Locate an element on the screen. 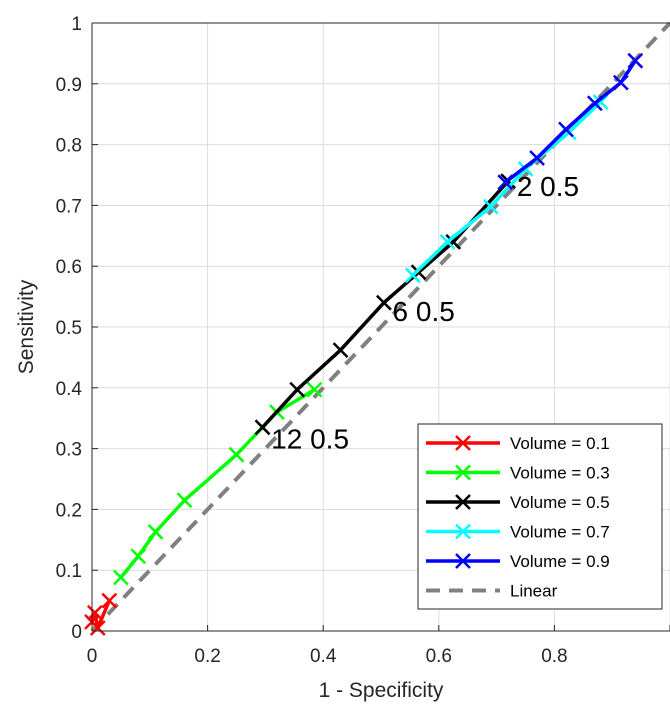  legend-label-volume-0-7: Volume = 0.7 is located at coordinates (560, 532).